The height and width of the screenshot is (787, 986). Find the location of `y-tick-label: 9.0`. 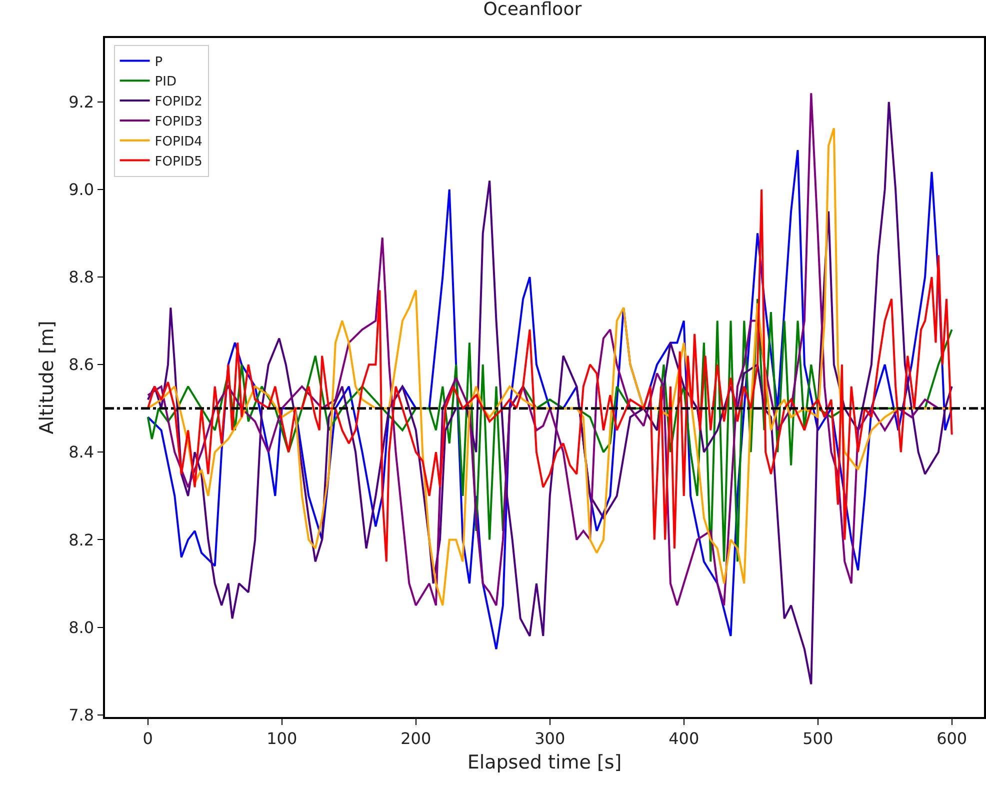

y-tick-label: 9.0 is located at coordinates (81, 190).